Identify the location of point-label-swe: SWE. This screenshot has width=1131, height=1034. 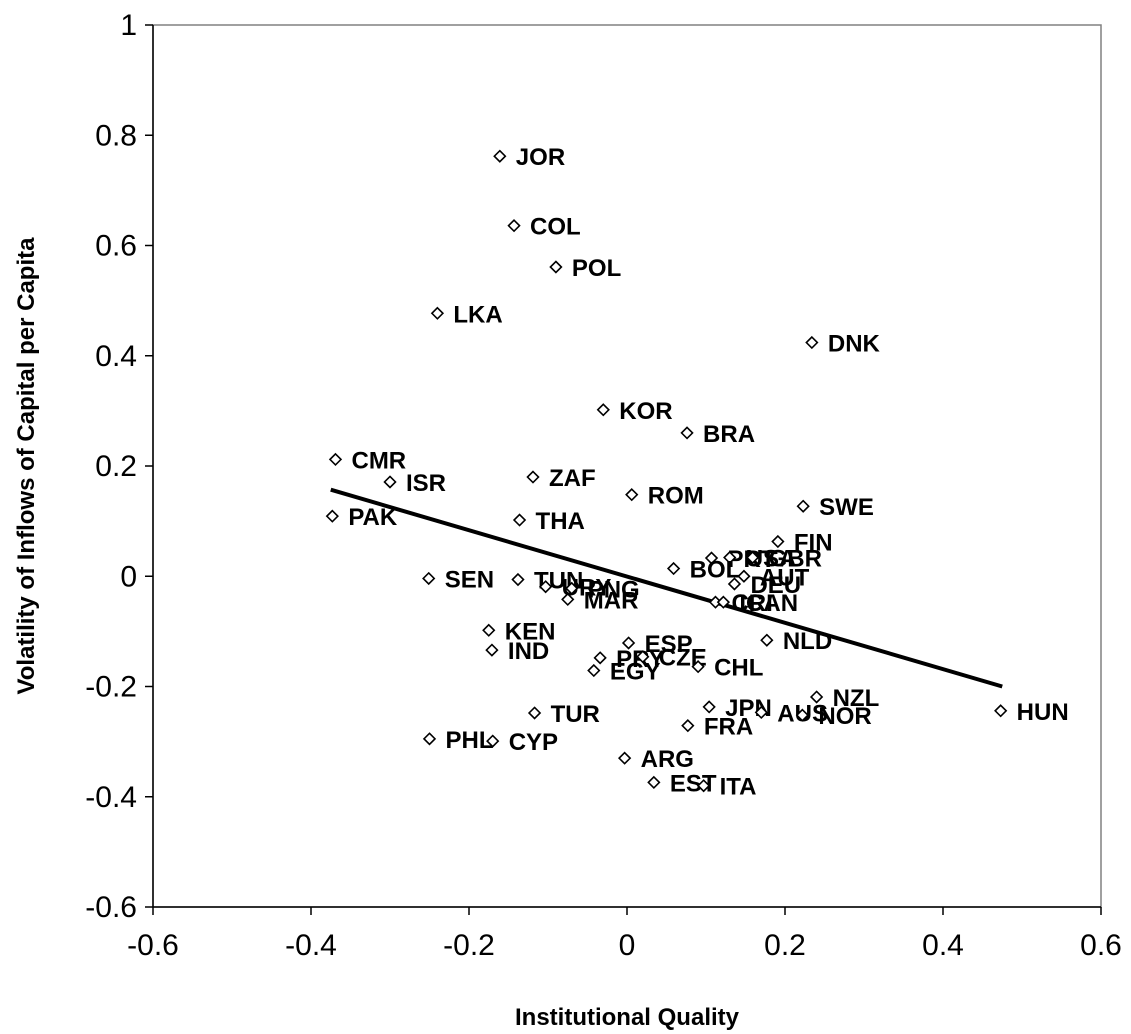
(846, 507).